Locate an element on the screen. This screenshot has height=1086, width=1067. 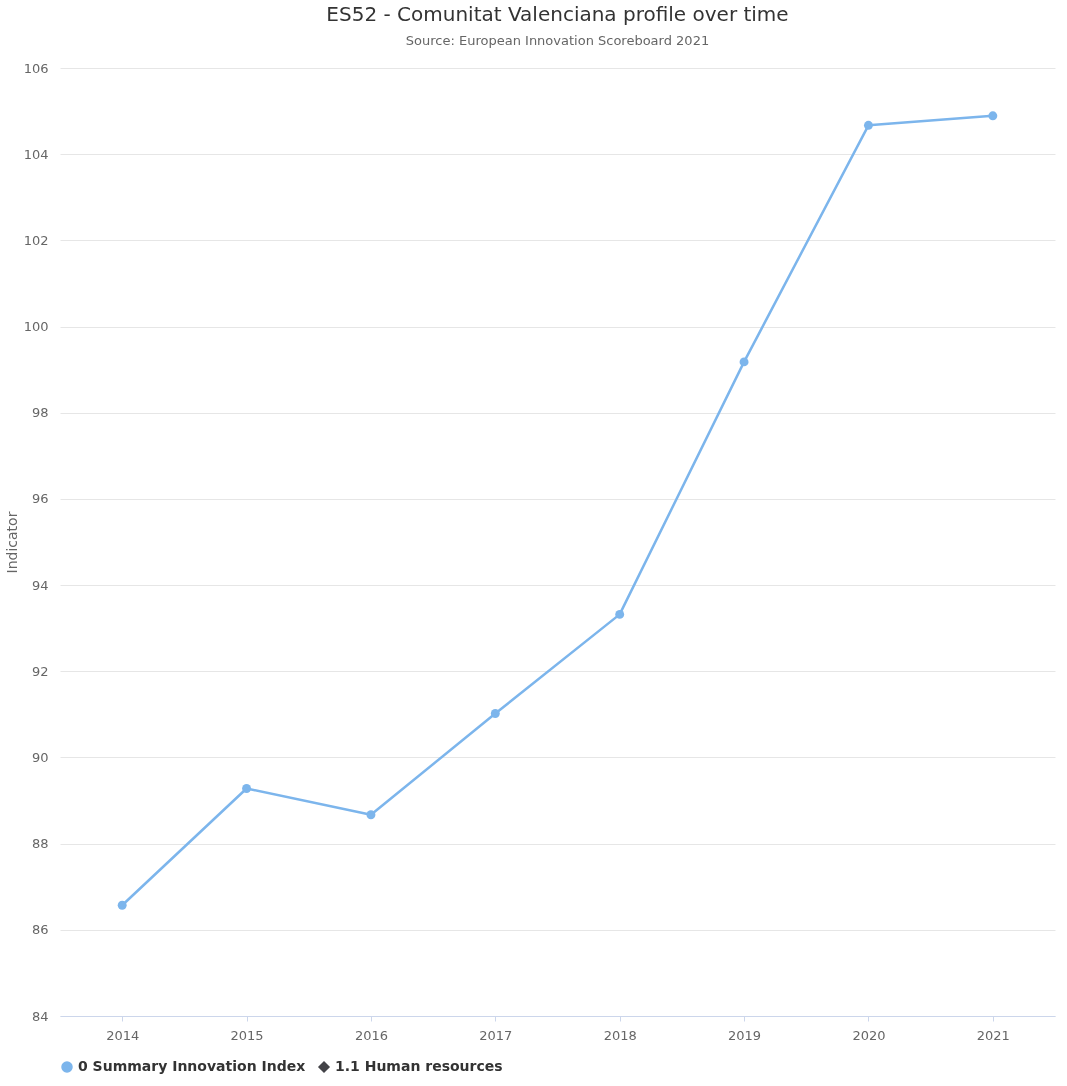
y-tick-label: 84 is located at coordinates (40, 1016).